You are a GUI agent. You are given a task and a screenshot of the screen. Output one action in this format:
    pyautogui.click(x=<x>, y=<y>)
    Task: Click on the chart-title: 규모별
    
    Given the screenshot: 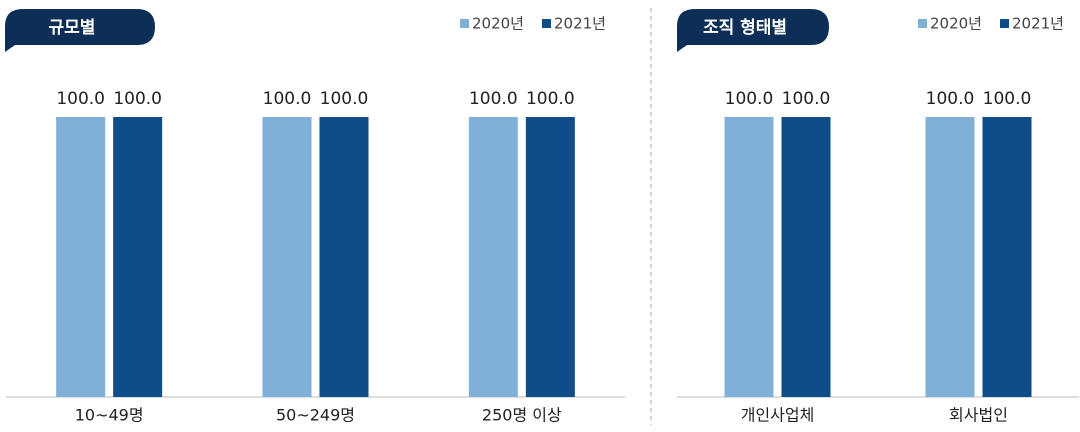 What is the action you would take?
    pyautogui.click(x=72, y=28)
    